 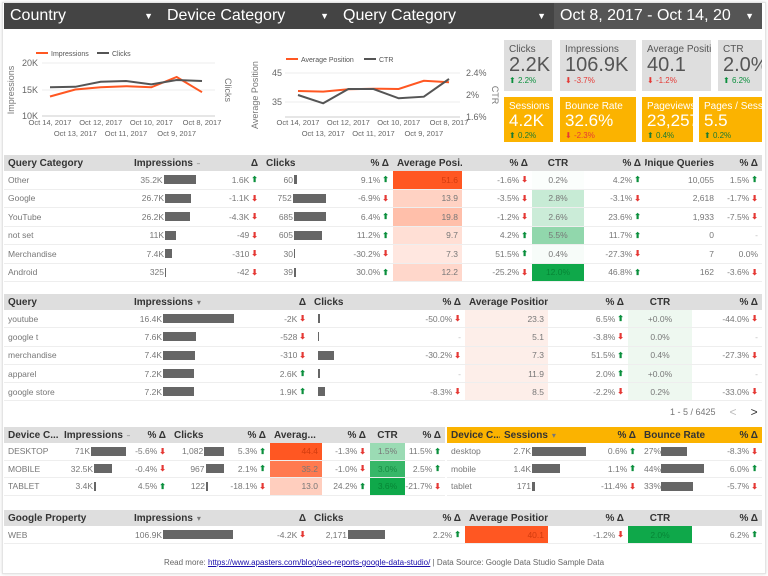 What do you see at coordinates (383, 374) in the screenshot?
I see `table-row: apparel 7.2K 2.6K ⬆ -11.9 2.0% ⬆ +0.0% -` at bounding box center [383, 374].